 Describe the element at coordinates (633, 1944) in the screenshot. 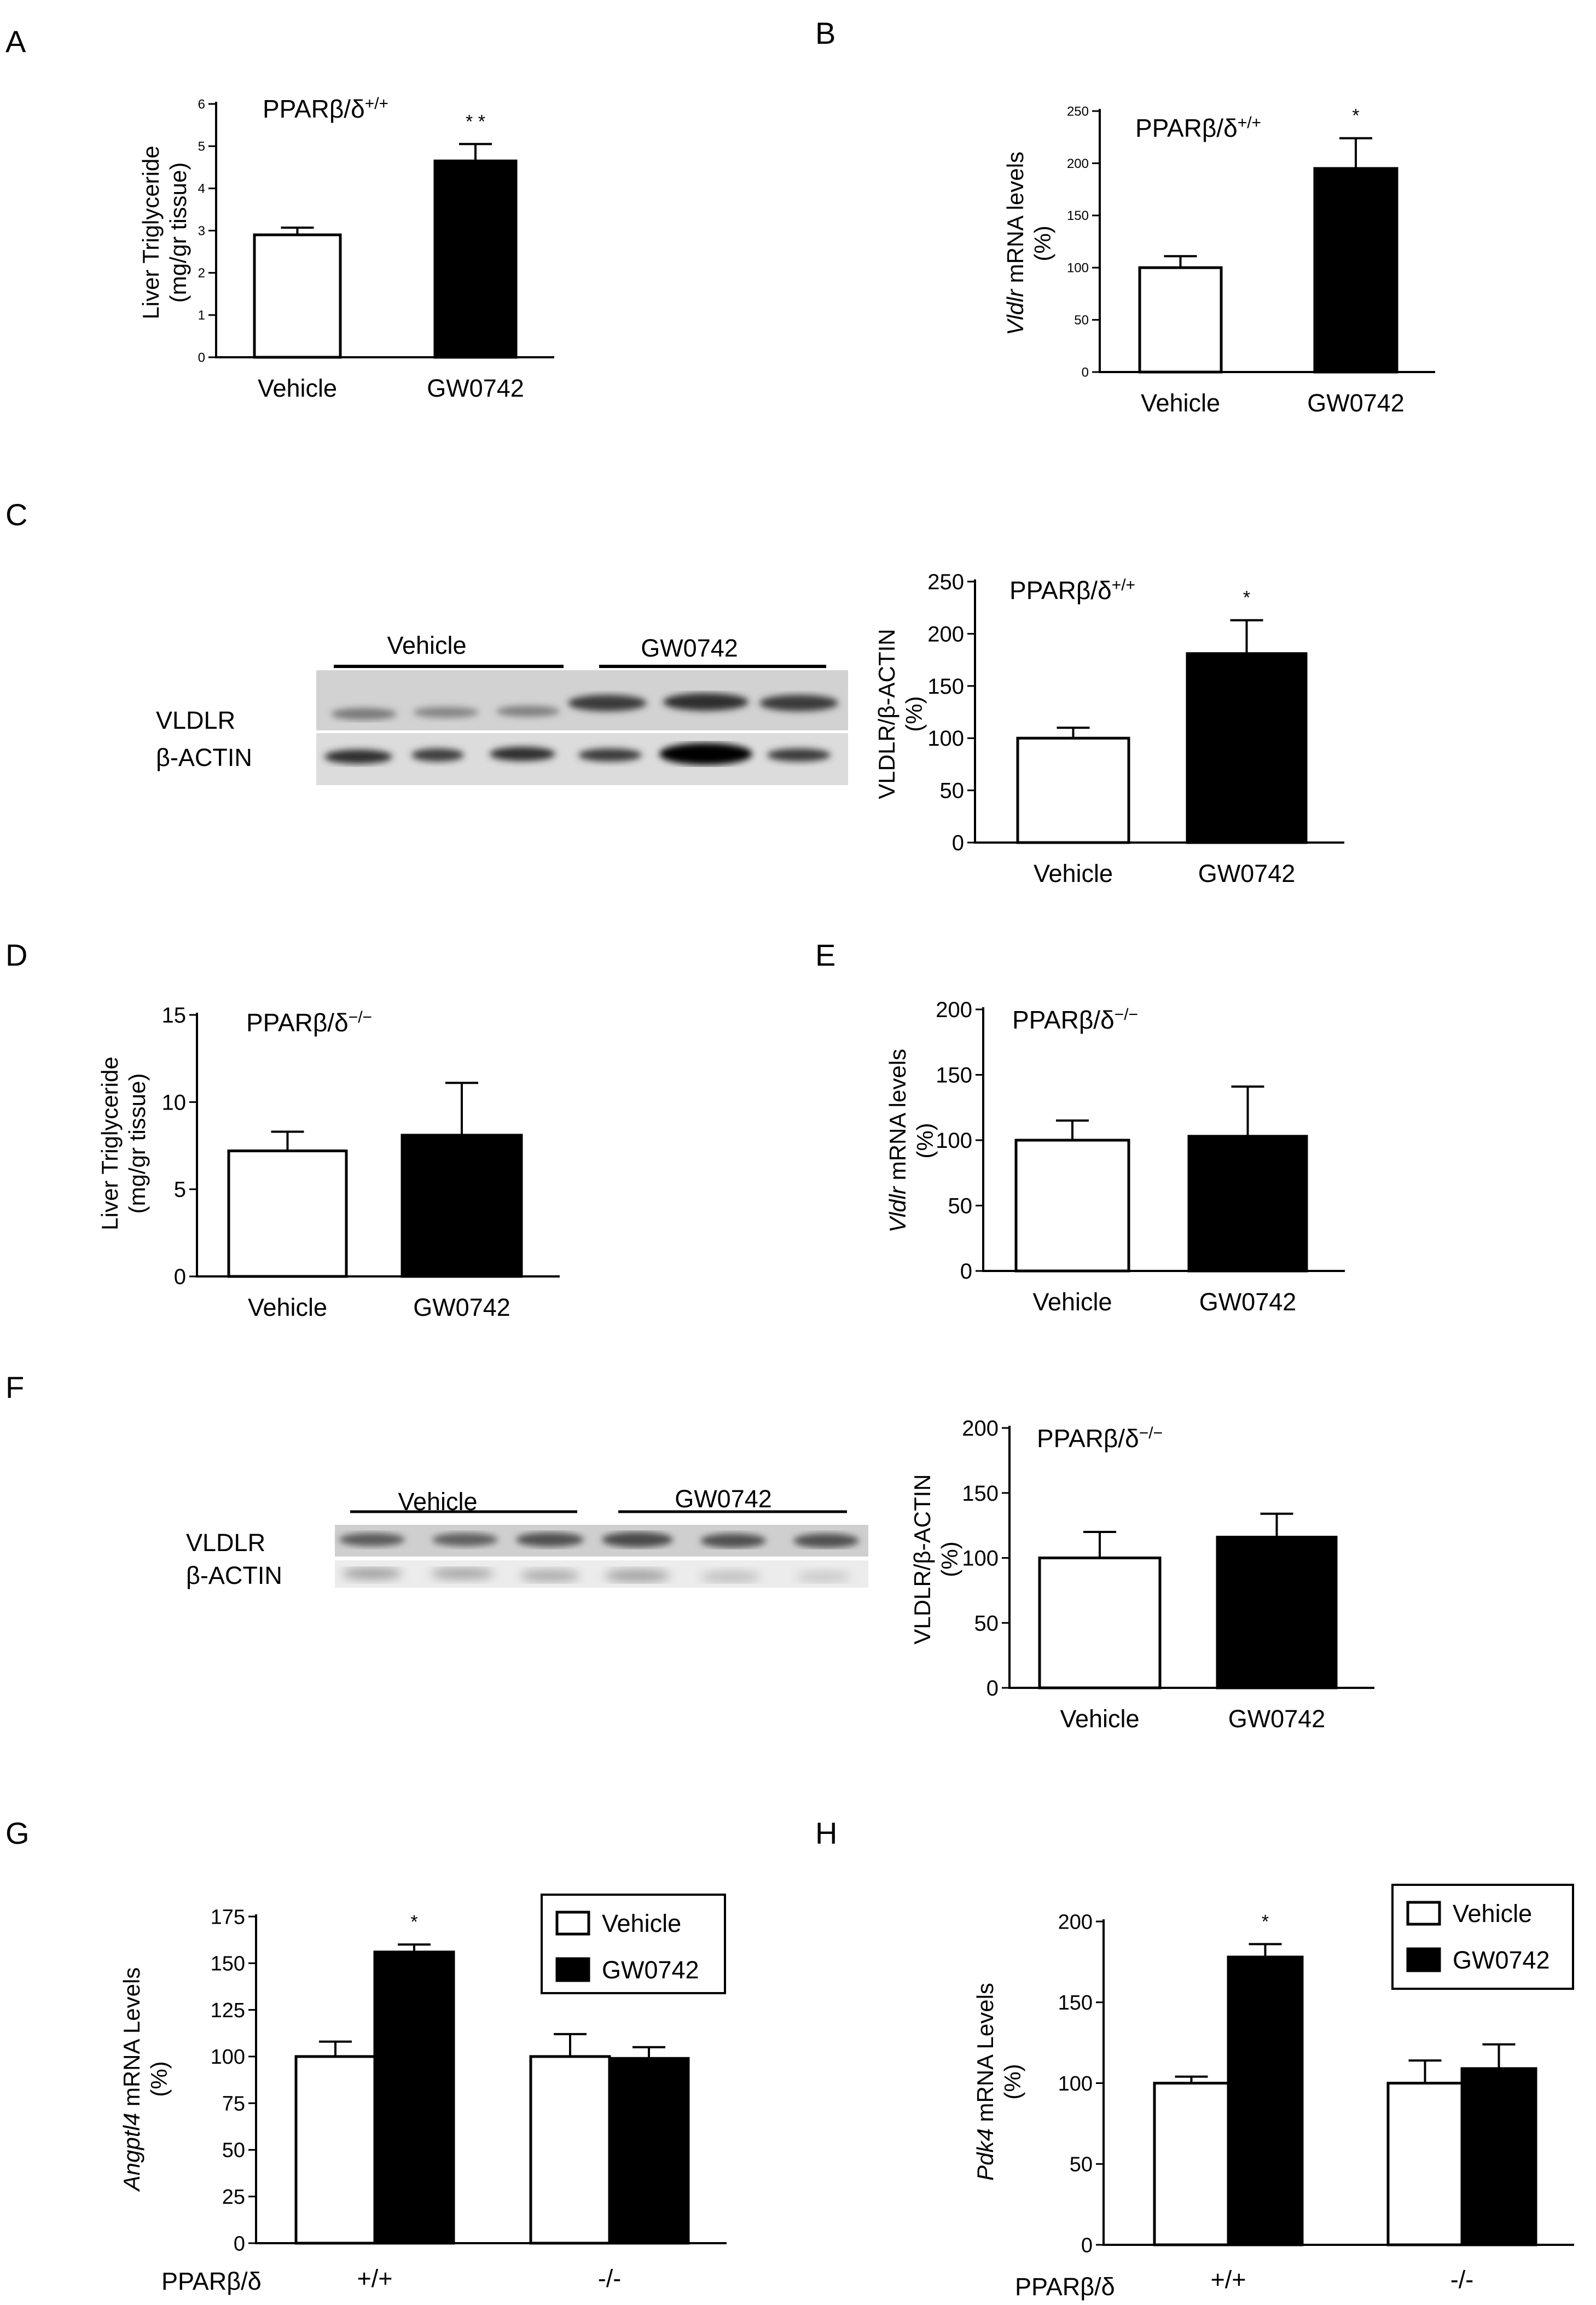

I see `legend: Vehicle GW0742` at that location.